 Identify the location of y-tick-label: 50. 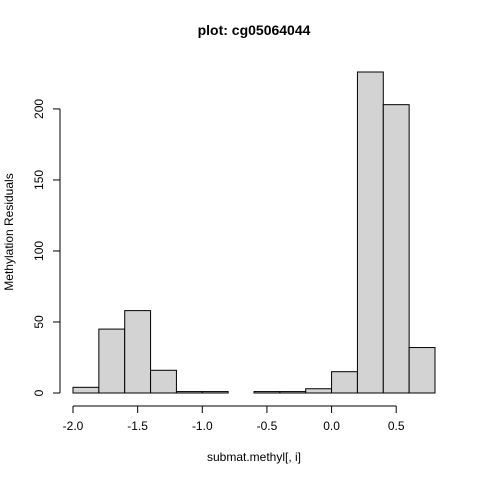
(39, 322).